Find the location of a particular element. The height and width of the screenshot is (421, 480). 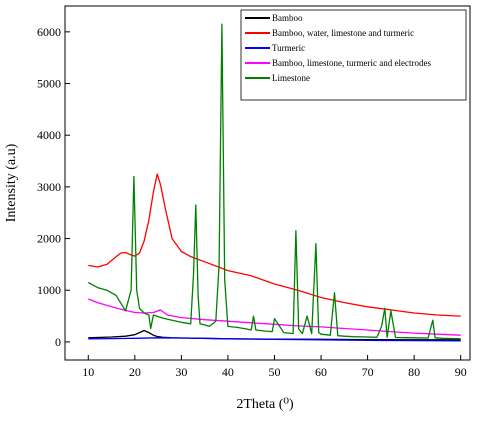

x-tick-label-6: 70 is located at coordinates (368, 372).